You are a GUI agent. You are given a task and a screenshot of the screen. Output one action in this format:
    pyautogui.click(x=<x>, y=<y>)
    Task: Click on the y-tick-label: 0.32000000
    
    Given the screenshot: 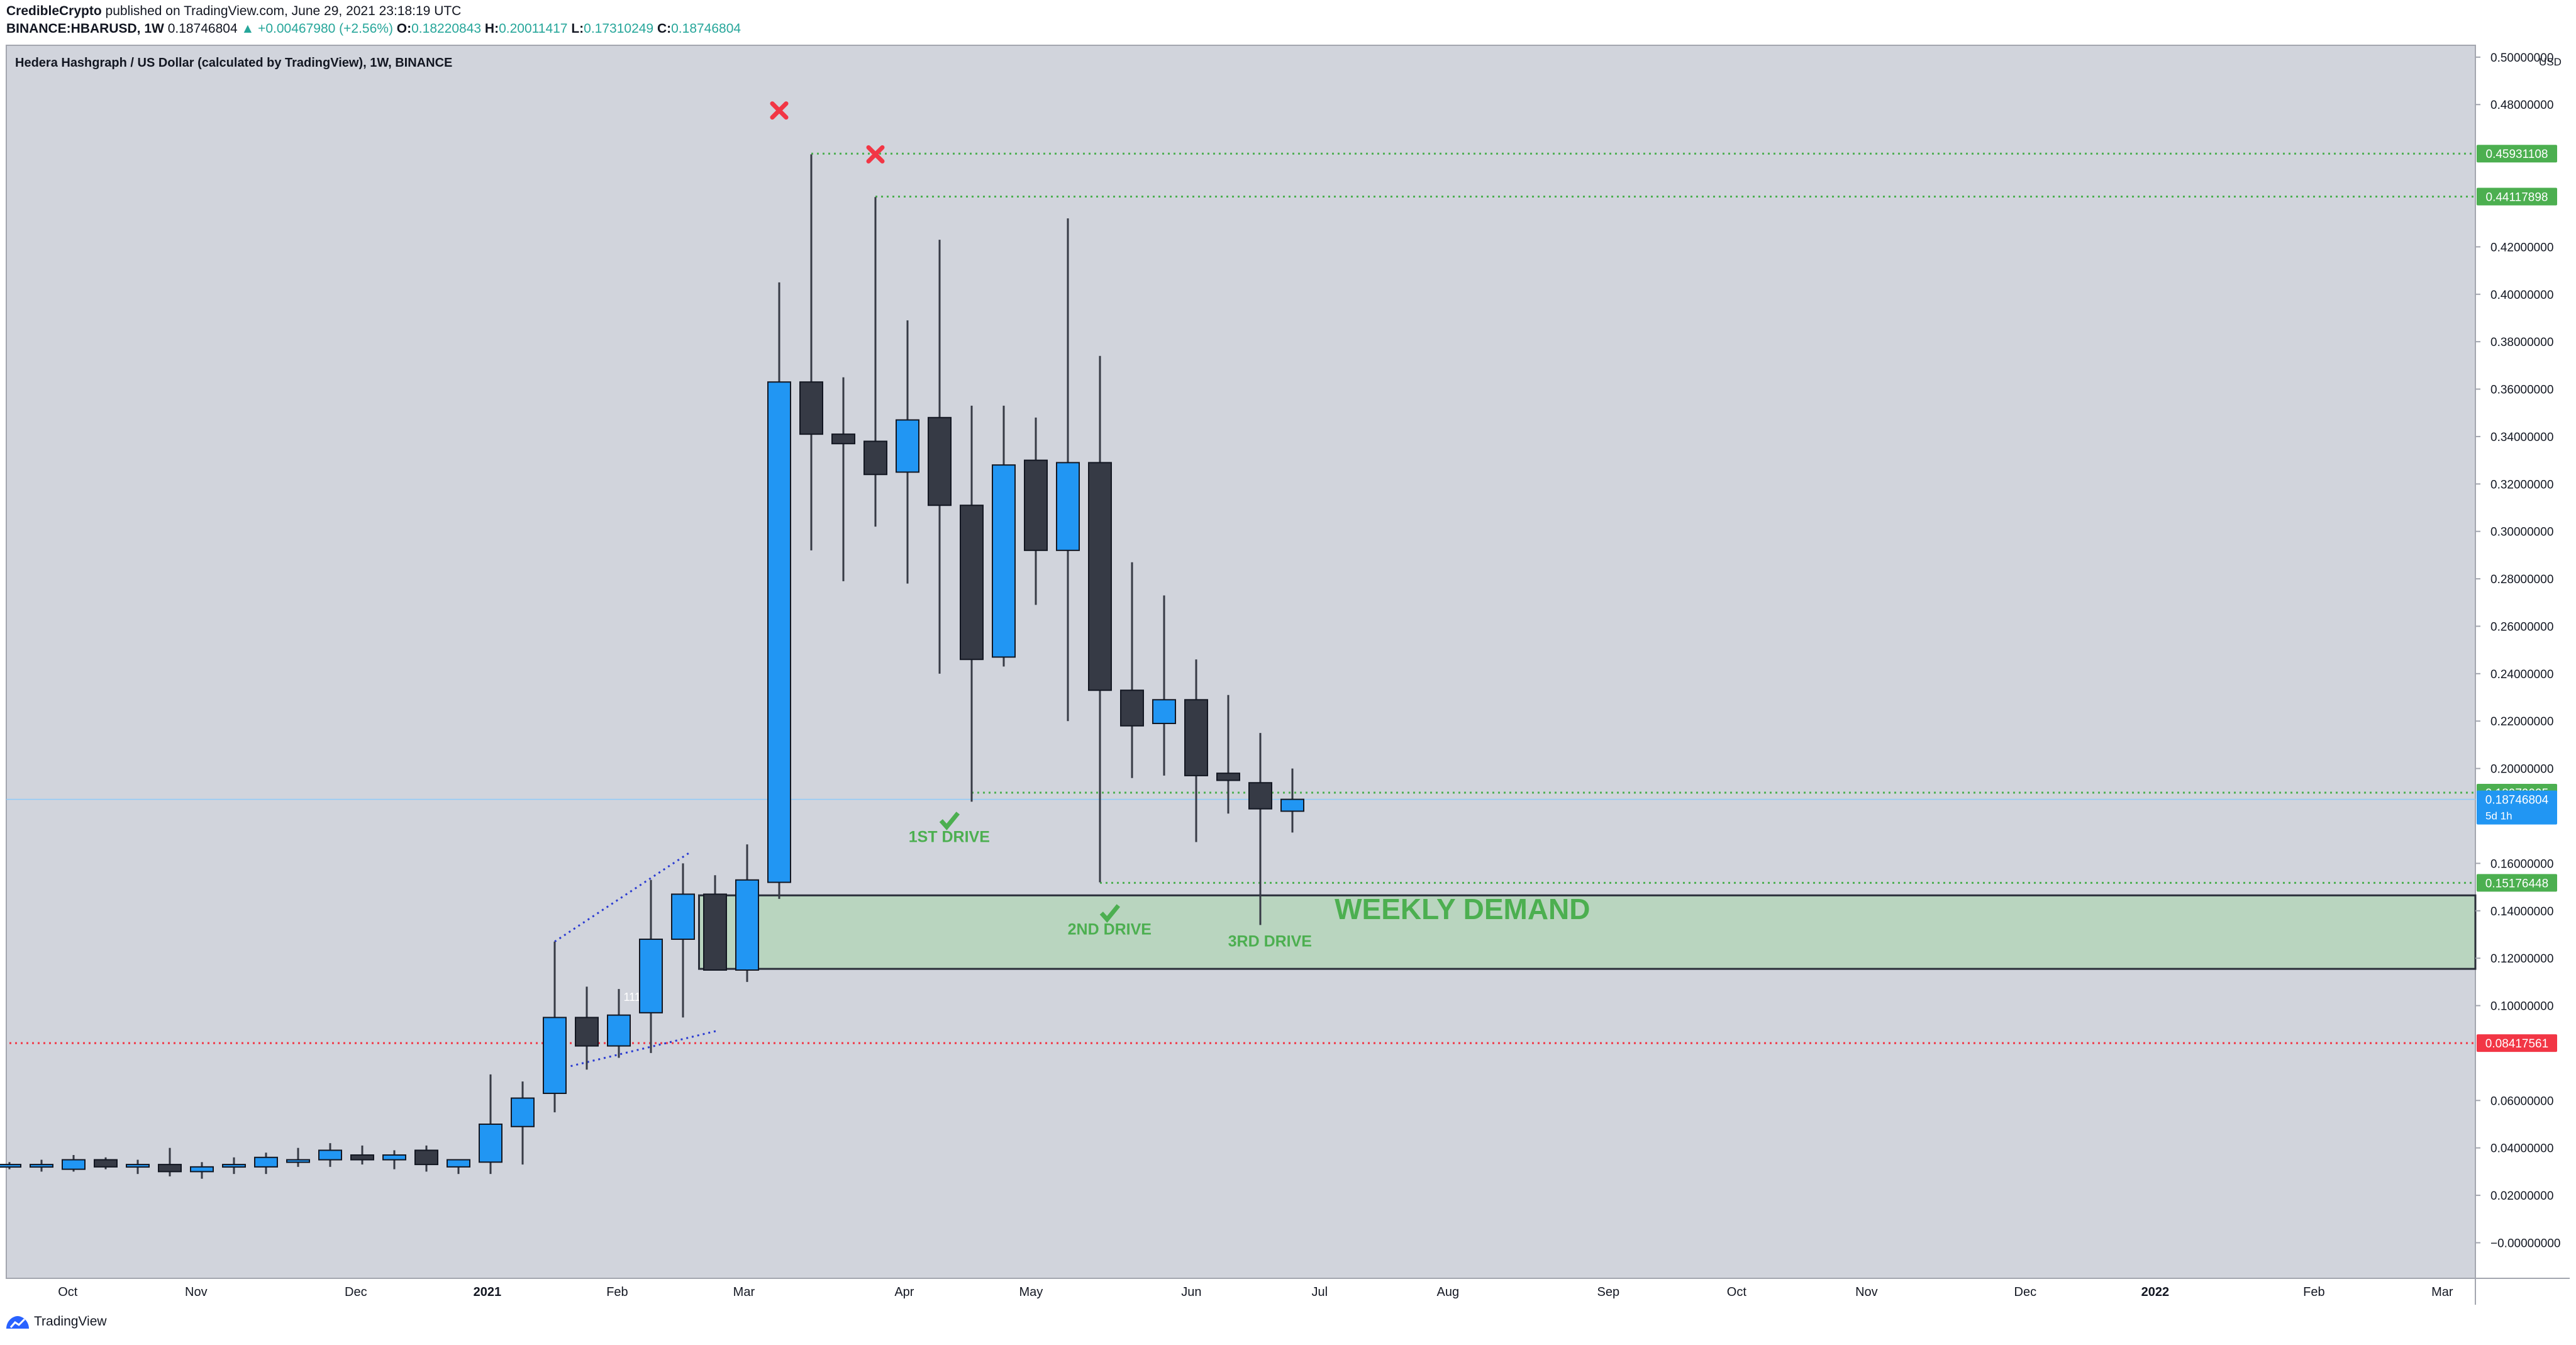 What is the action you would take?
    pyautogui.click(x=2521, y=484)
    